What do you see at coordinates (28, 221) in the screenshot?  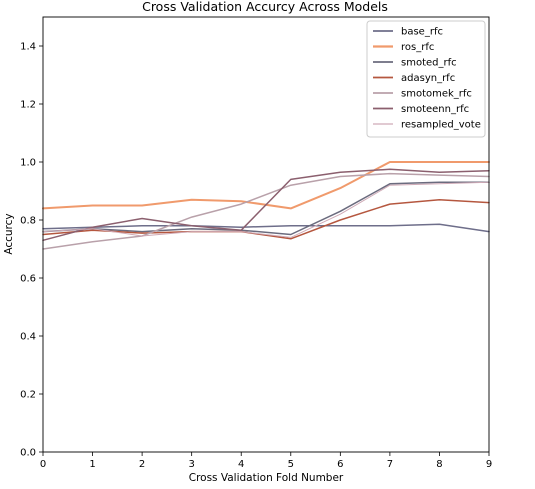 I see `y-tick-label: 0.8` at bounding box center [28, 221].